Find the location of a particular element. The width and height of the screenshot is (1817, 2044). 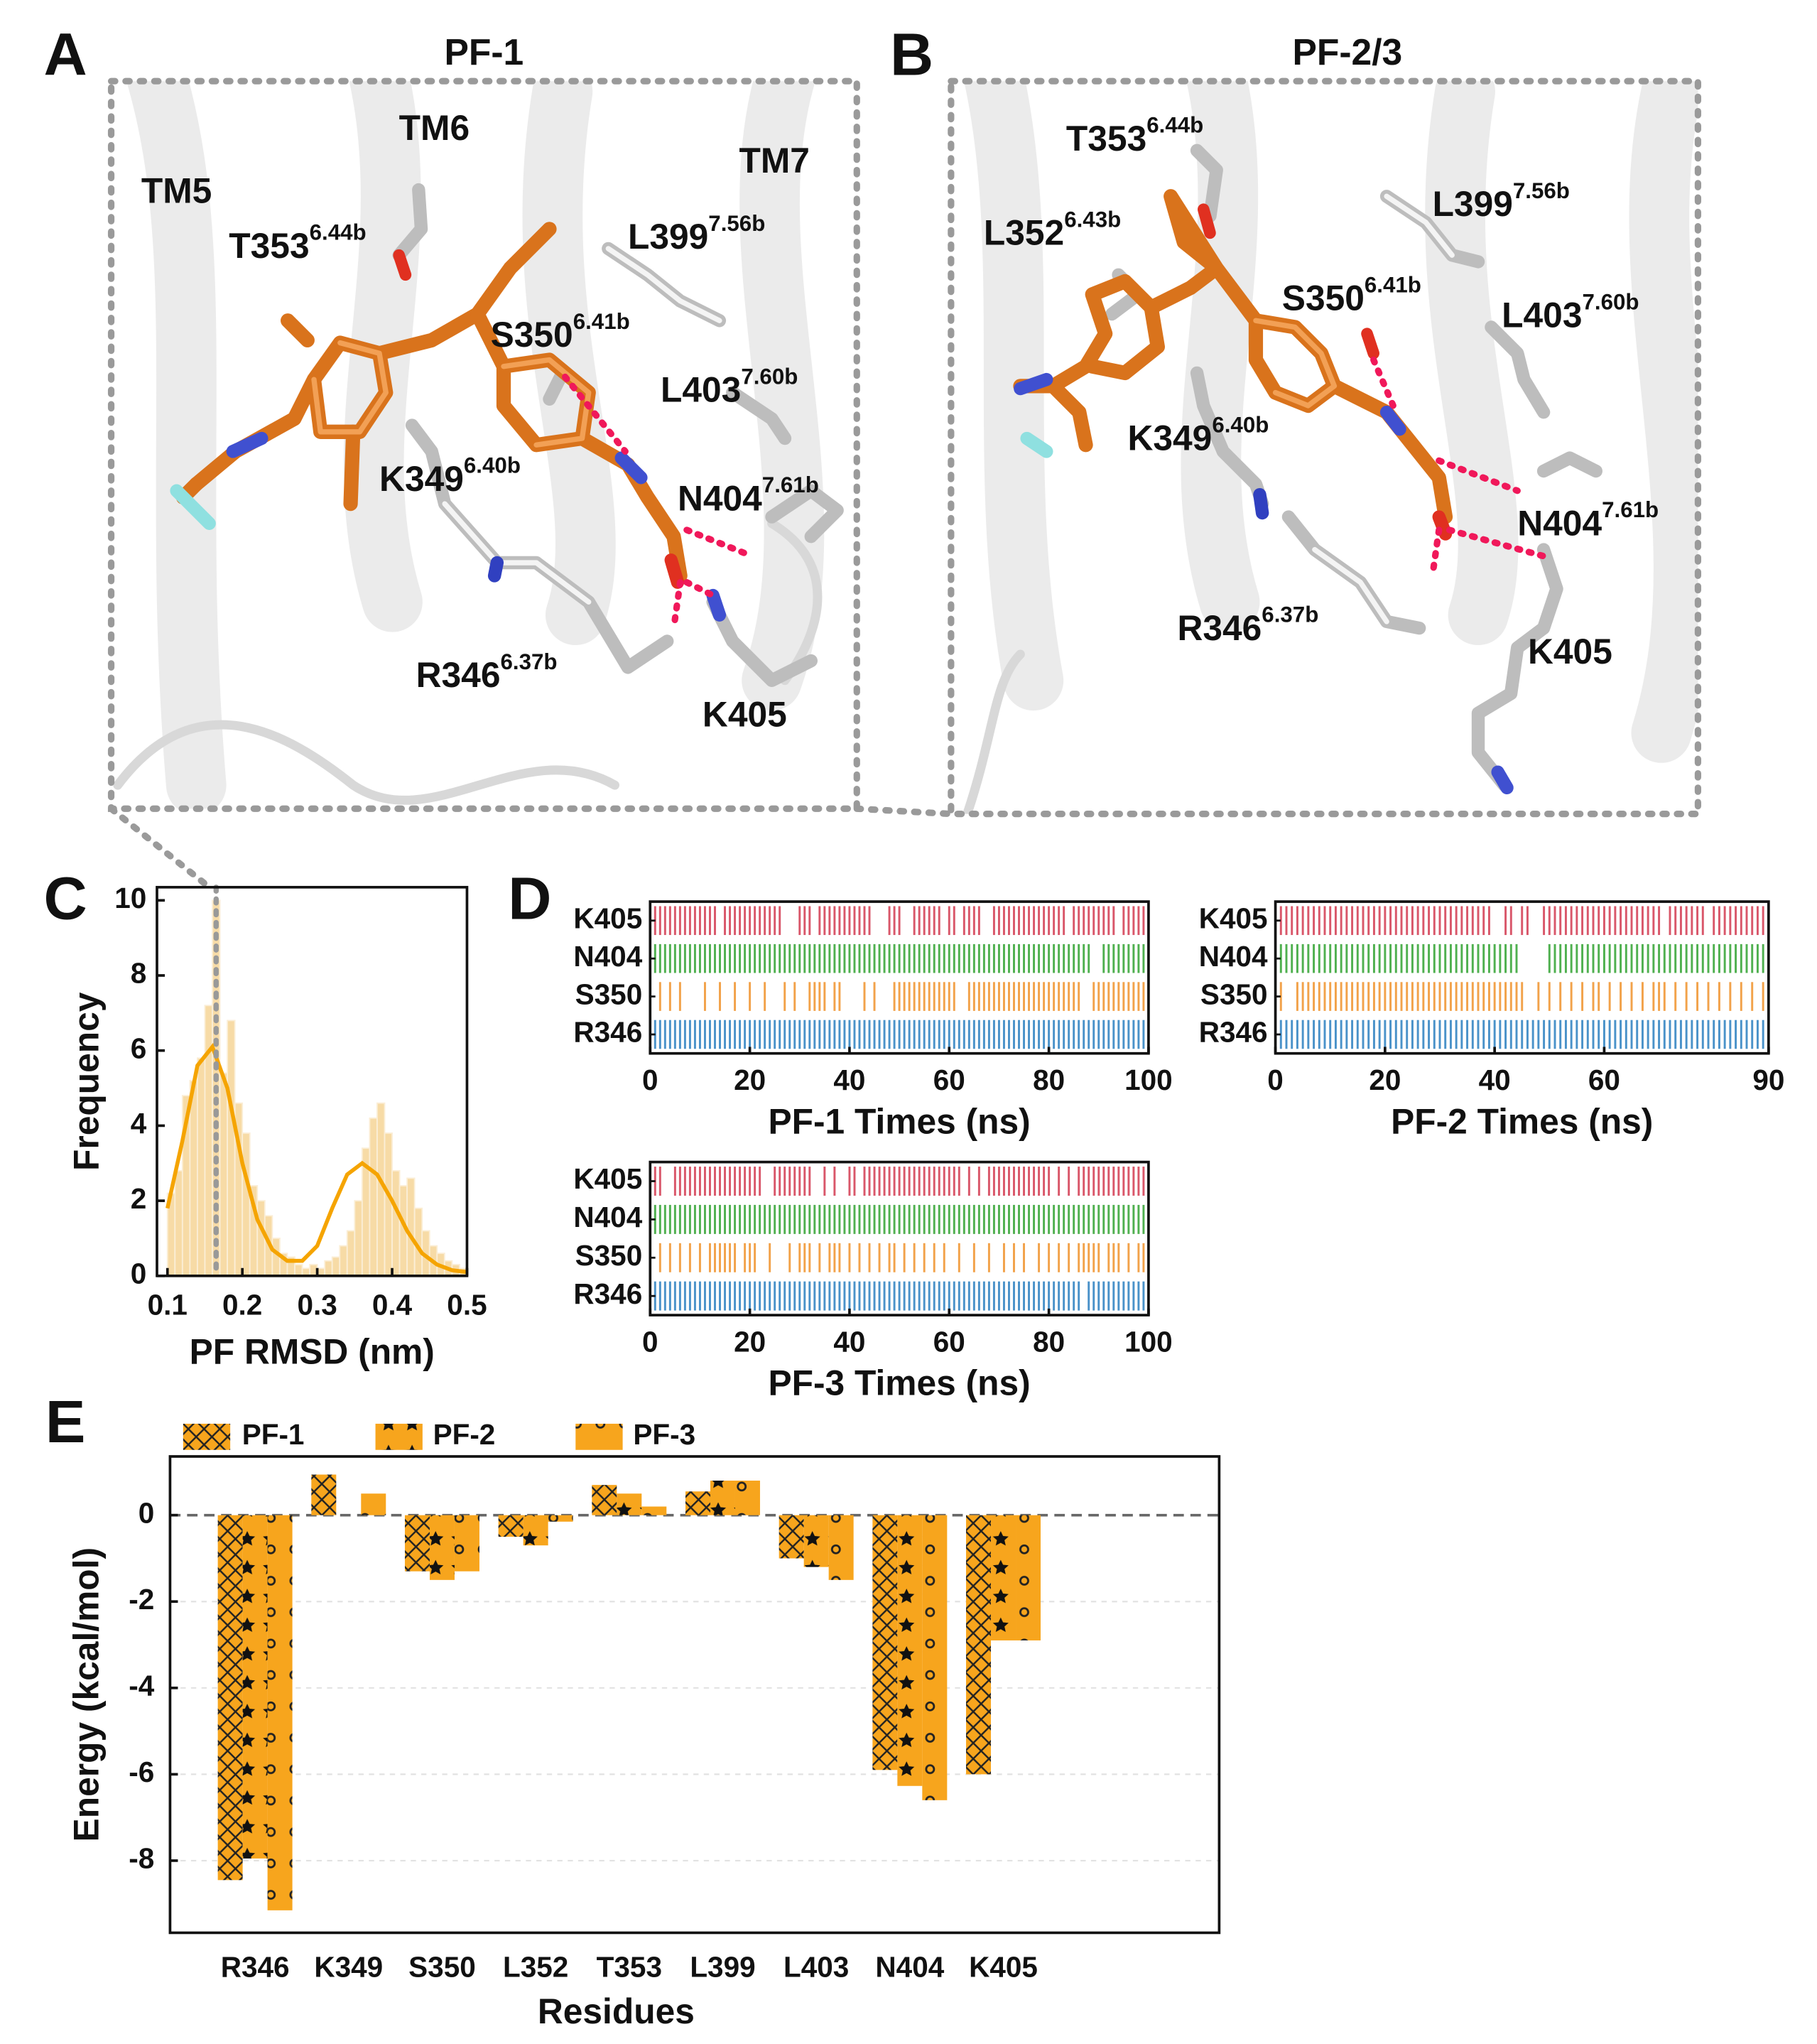

residue-name: K405 is located at coordinates (745, 714).